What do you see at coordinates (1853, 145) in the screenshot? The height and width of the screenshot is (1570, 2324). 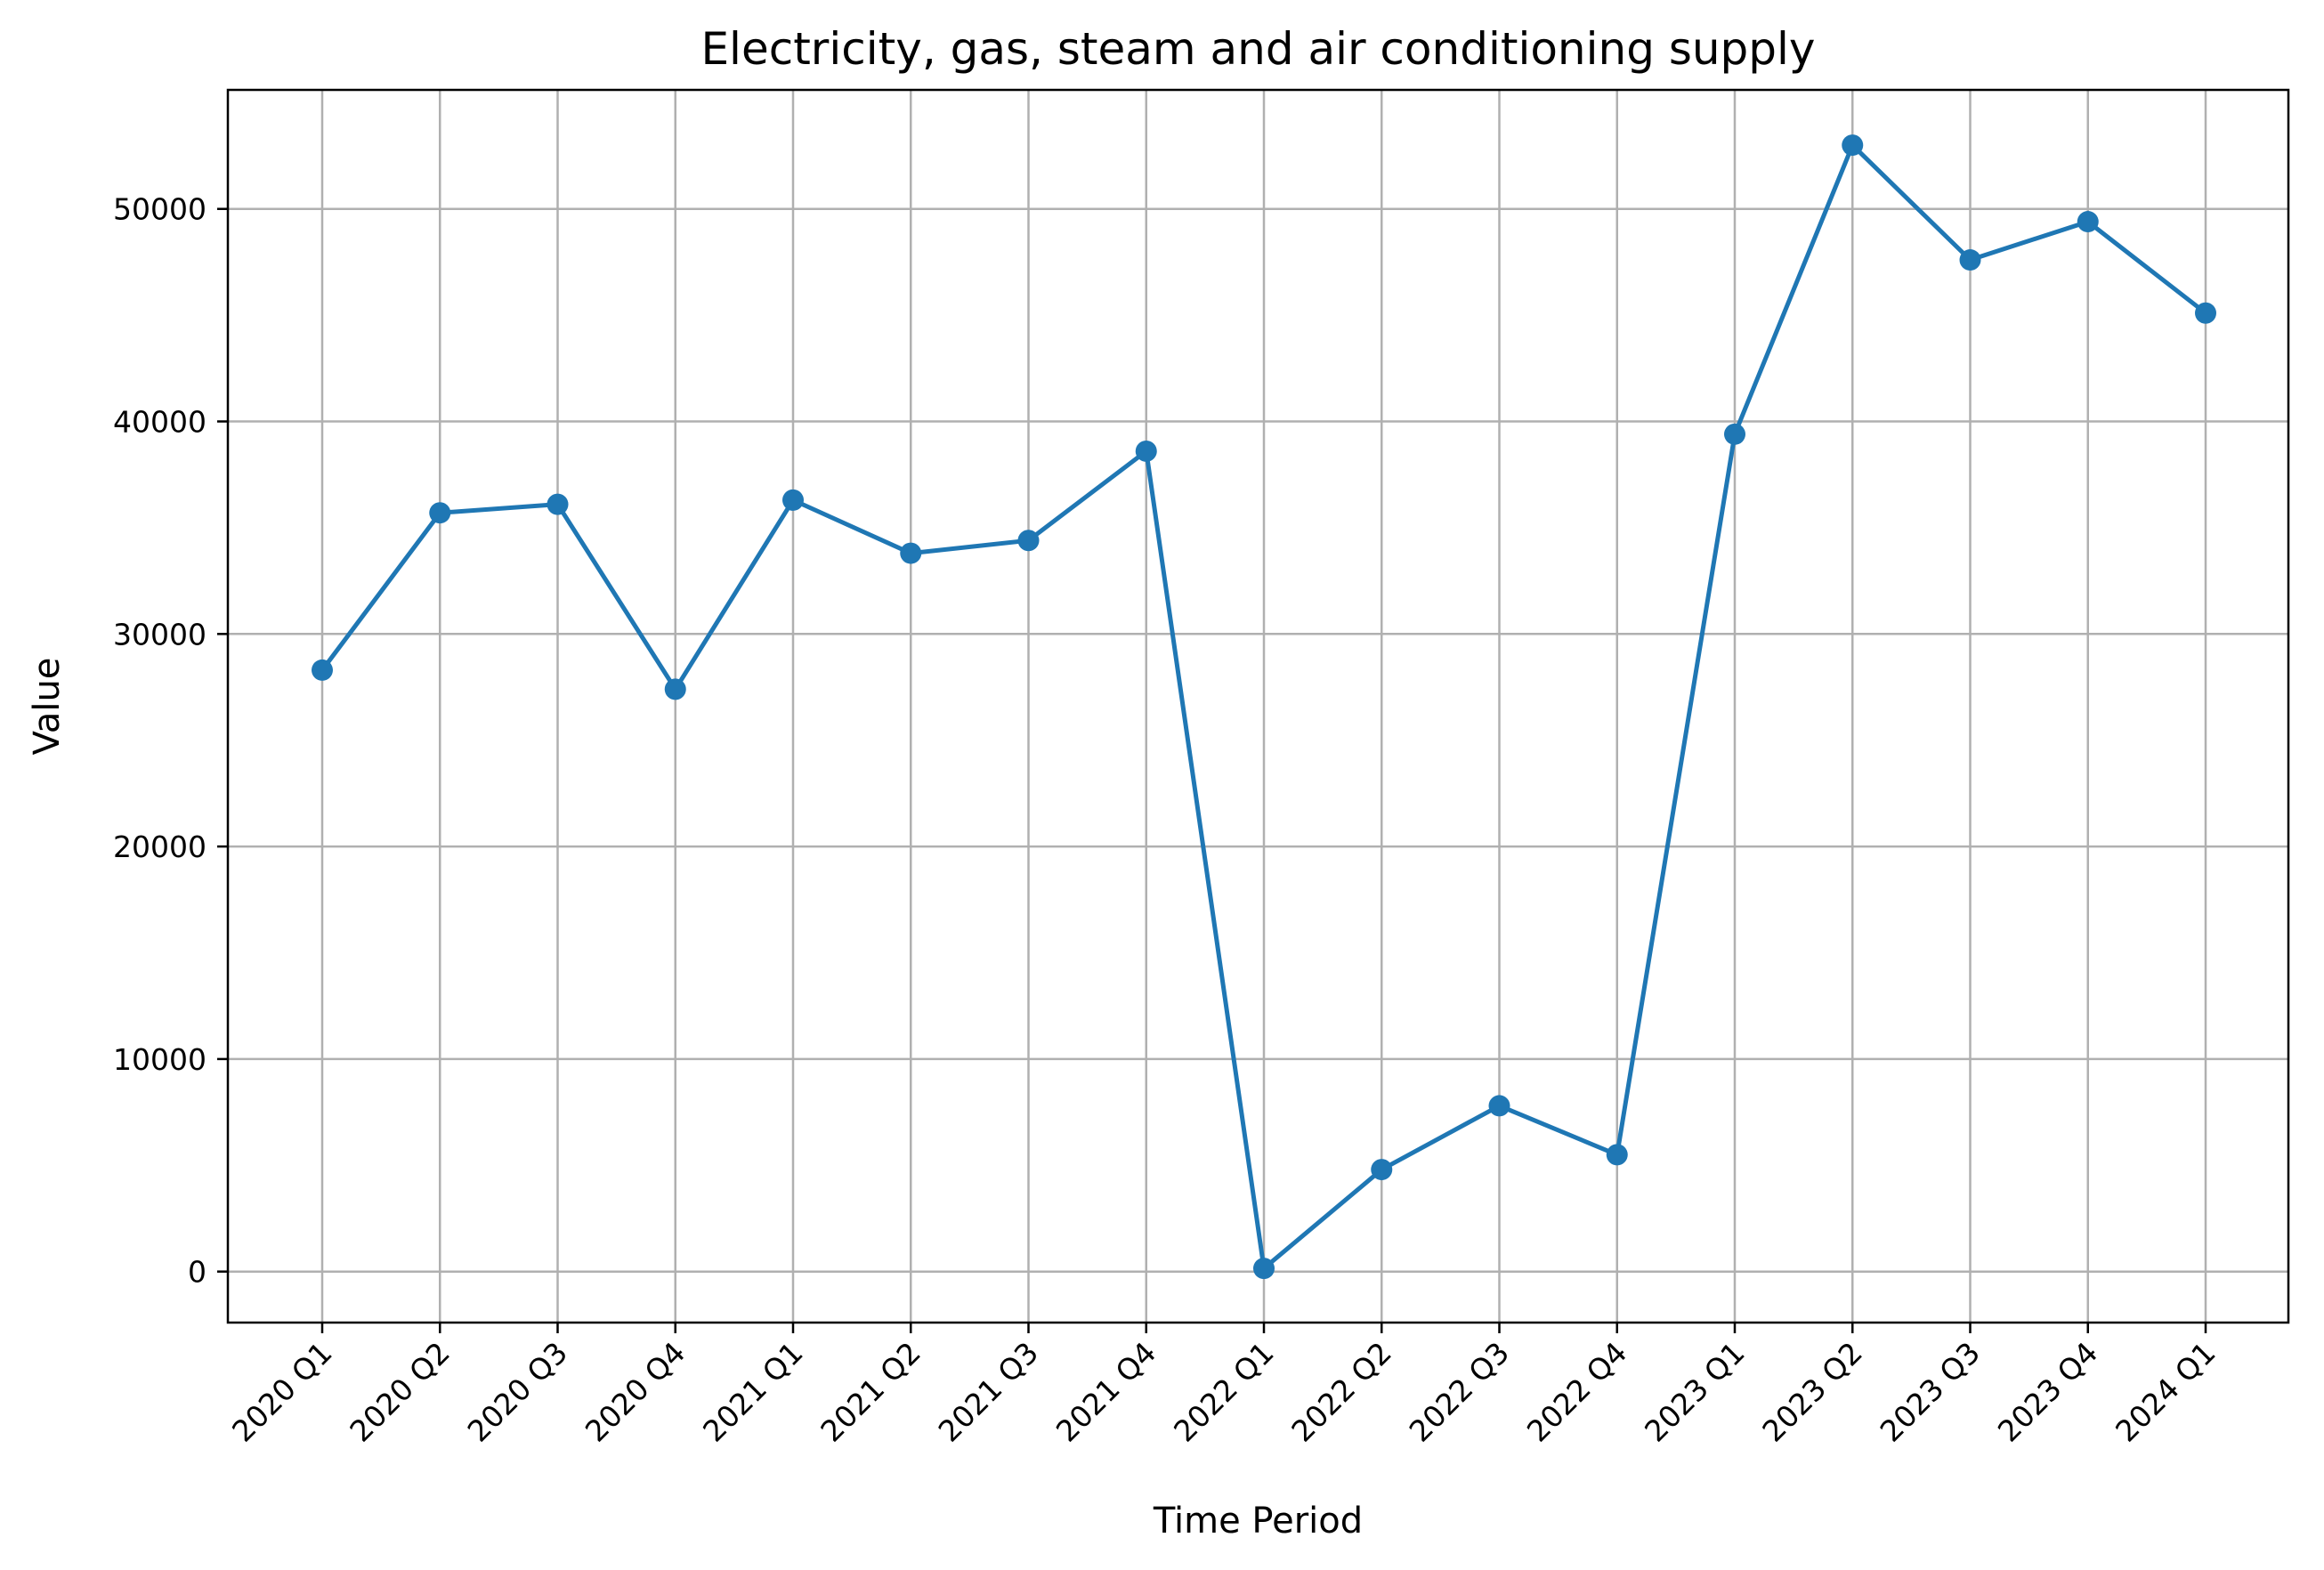 I see `data-point-2023-q2` at bounding box center [1853, 145].